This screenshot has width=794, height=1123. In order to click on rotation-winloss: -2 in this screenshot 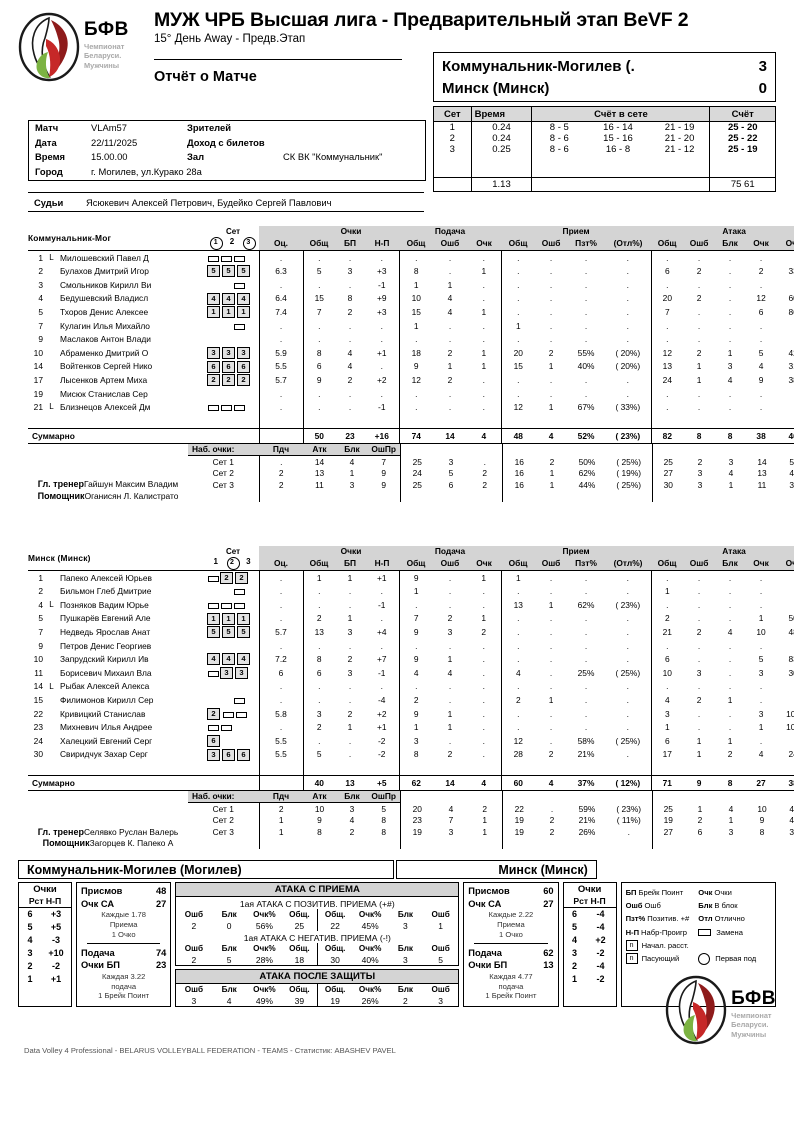, I will do `click(600, 979)`.